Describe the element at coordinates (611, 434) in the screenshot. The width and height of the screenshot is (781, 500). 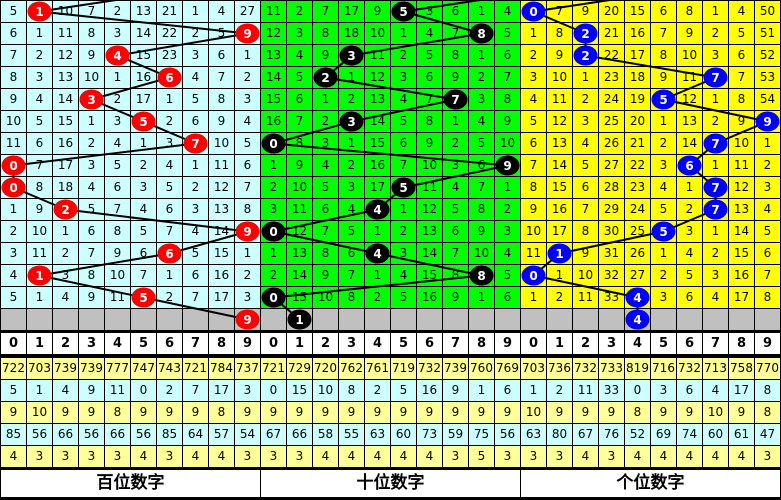
I see `stat-cell: 76` at that location.